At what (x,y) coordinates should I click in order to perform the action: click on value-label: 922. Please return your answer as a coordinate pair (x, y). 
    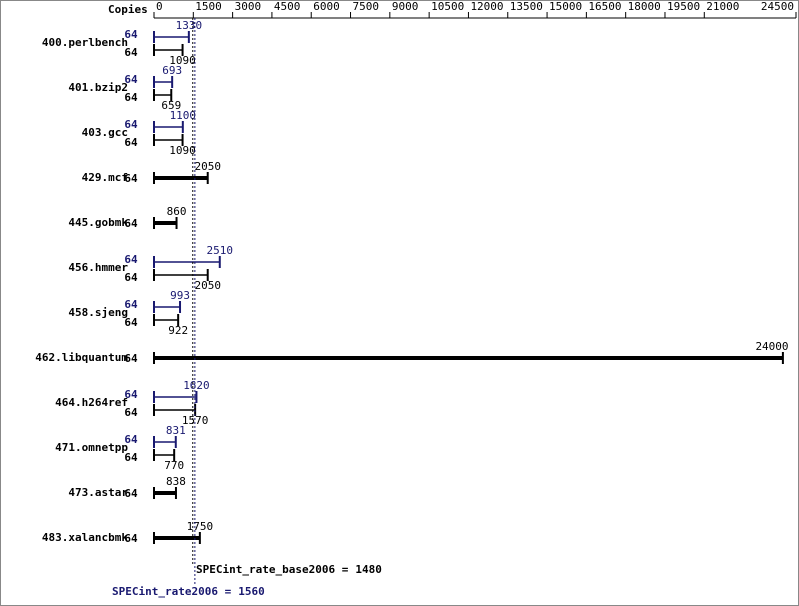
    Looking at the image, I should click on (178, 330).